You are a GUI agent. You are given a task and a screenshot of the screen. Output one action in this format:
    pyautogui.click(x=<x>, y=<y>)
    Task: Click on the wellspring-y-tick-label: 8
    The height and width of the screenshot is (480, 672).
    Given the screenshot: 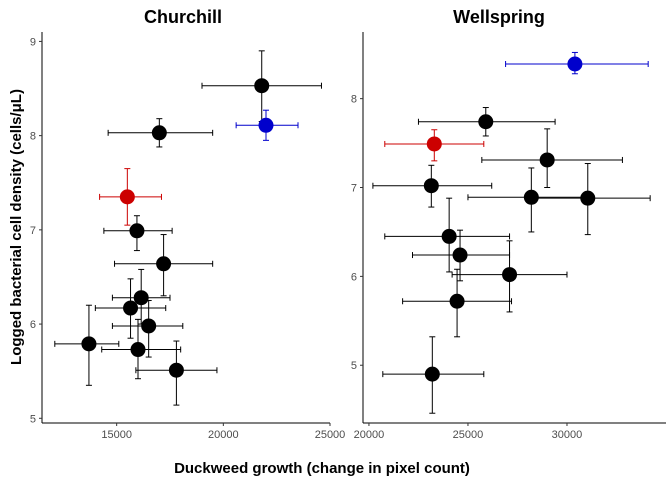 What is the action you would take?
    pyautogui.click(x=354, y=100)
    